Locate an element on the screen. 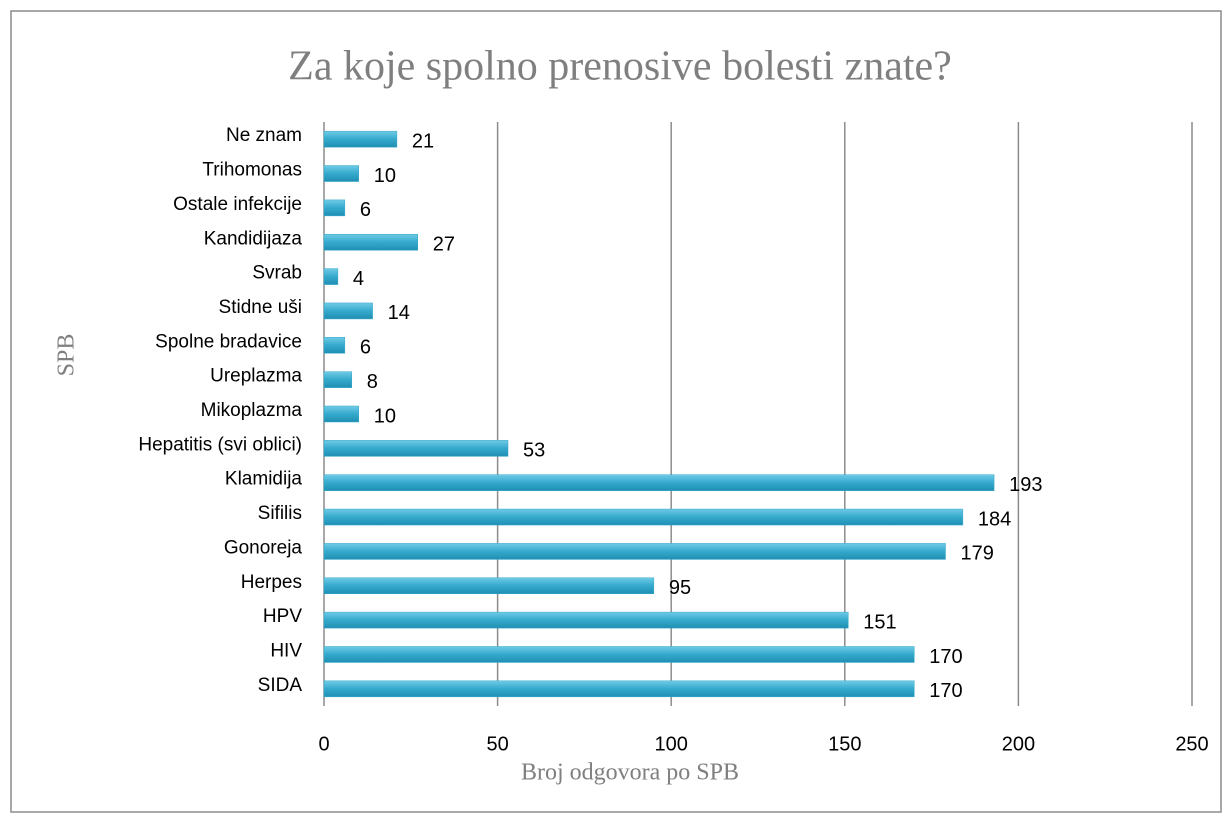 This screenshot has height=824, width=1231. y-tick-label: Herpes is located at coordinates (271, 582).